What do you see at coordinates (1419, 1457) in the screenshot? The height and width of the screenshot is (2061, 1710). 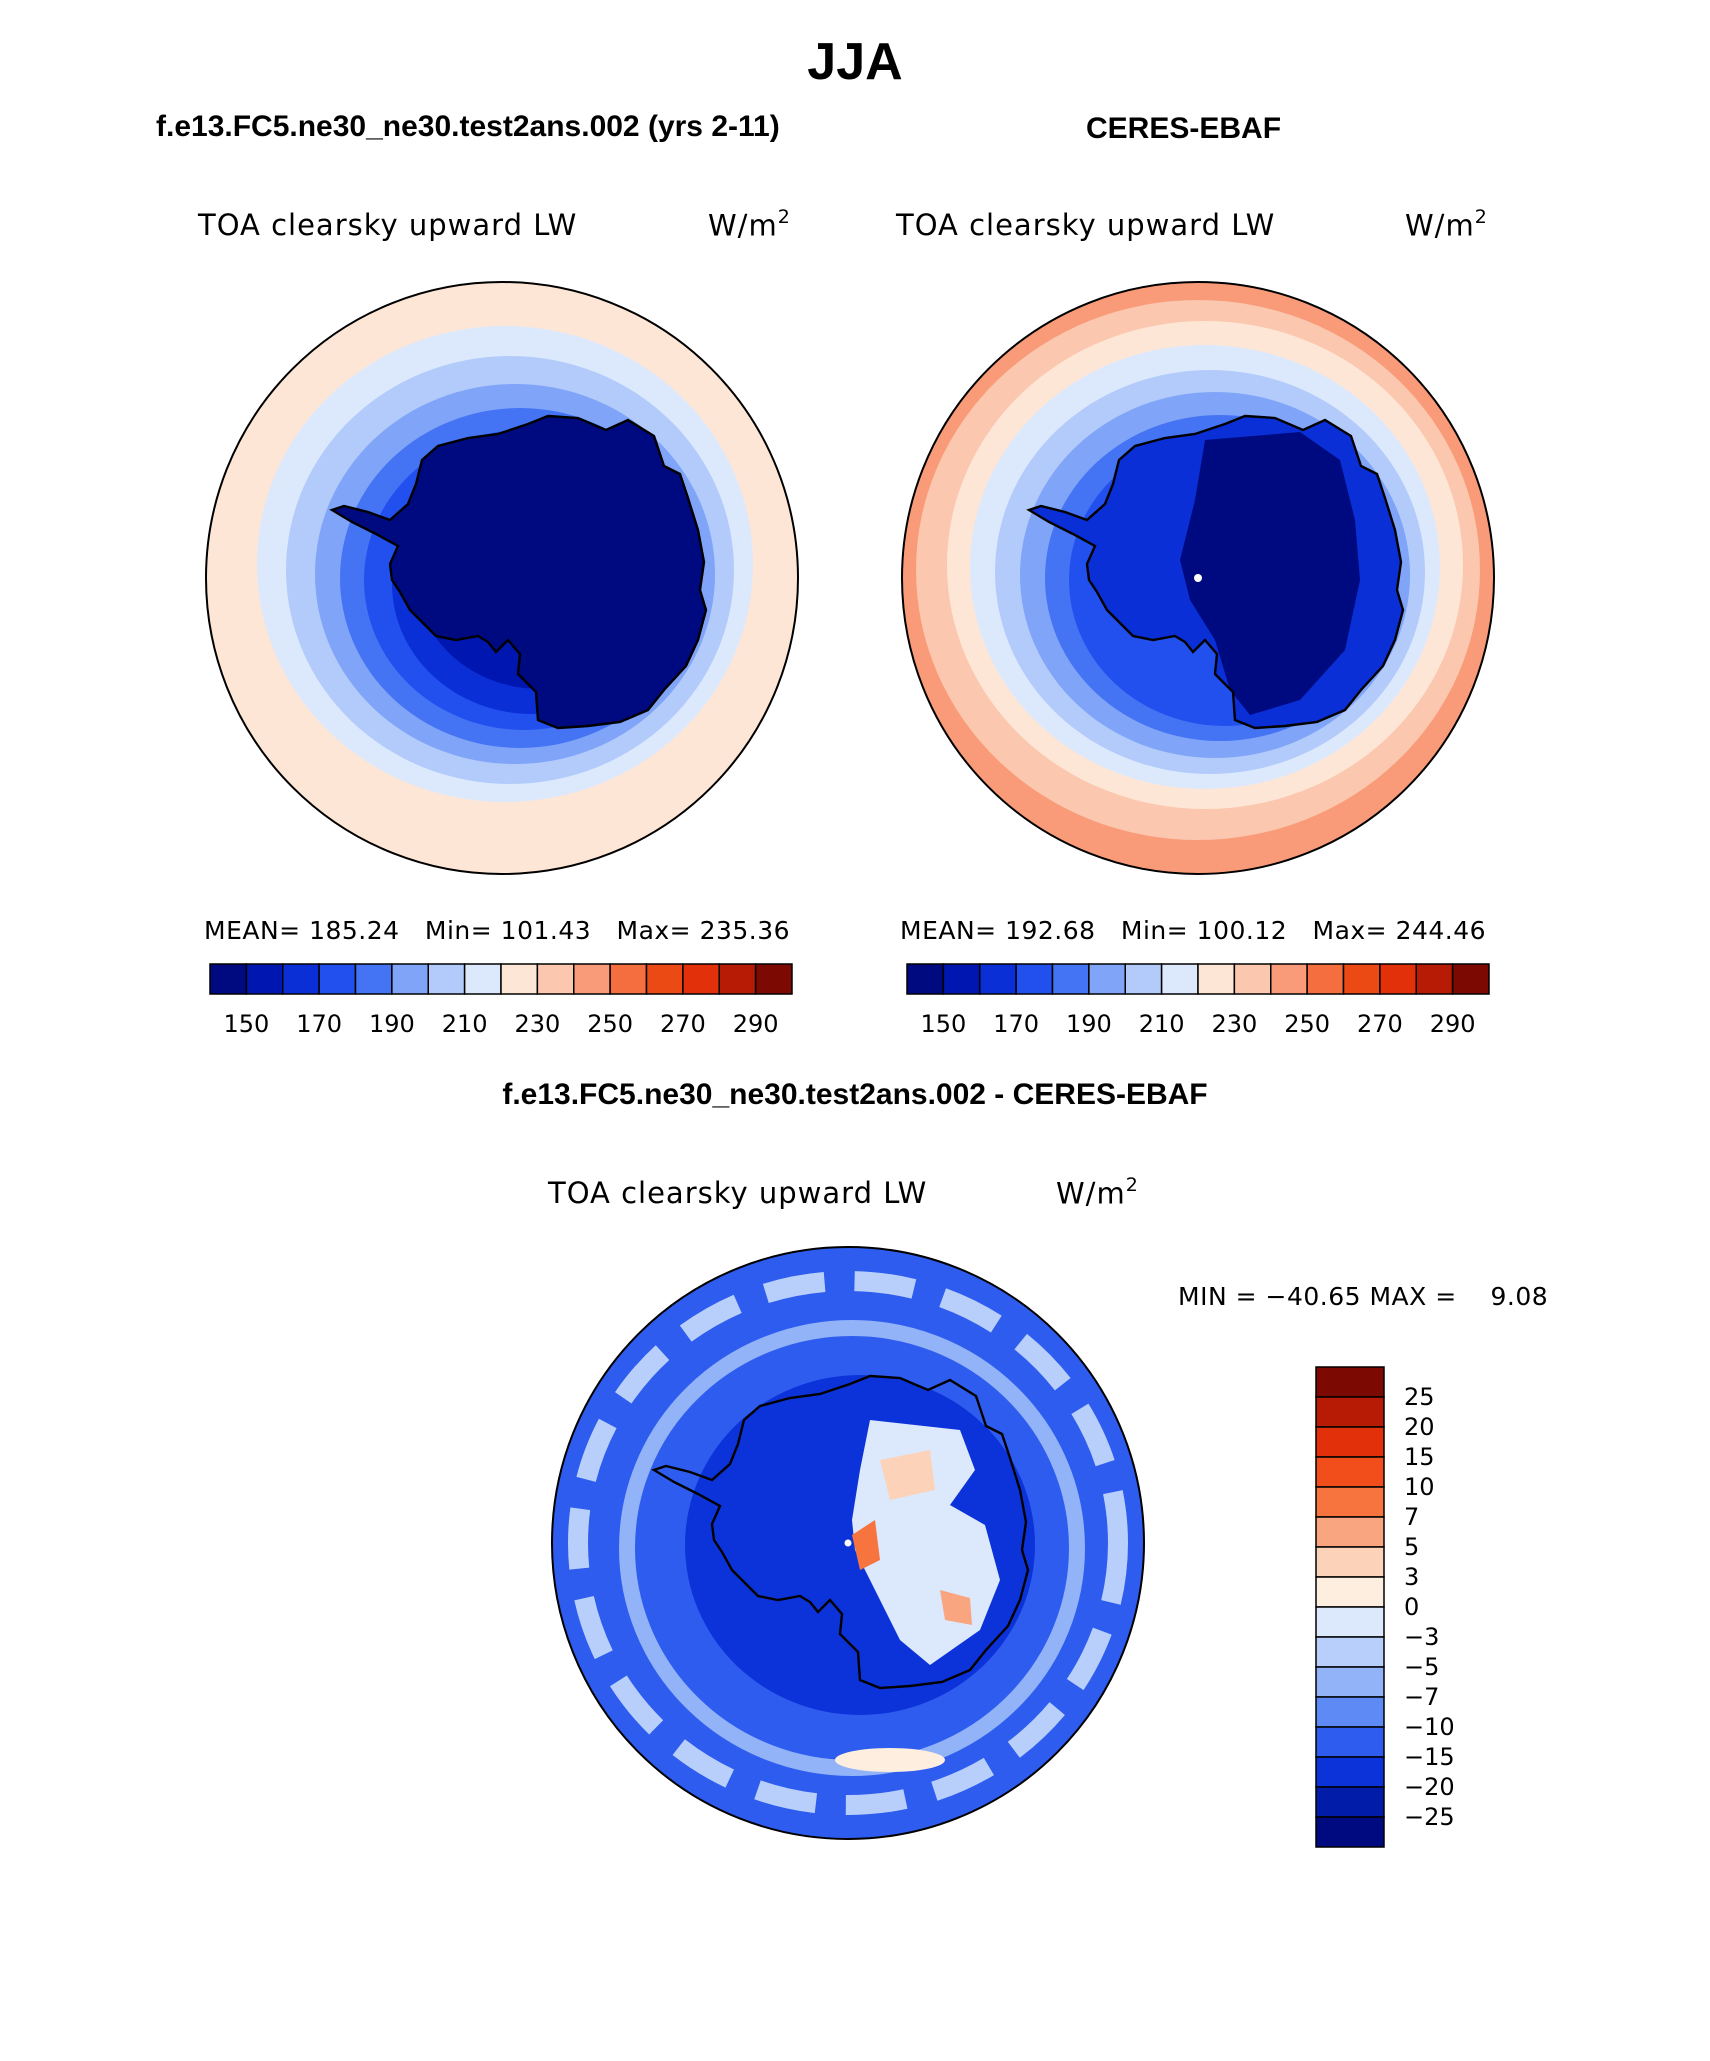 I see `colorbar-diff-tick-label: 15` at bounding box center [1419, 1457].